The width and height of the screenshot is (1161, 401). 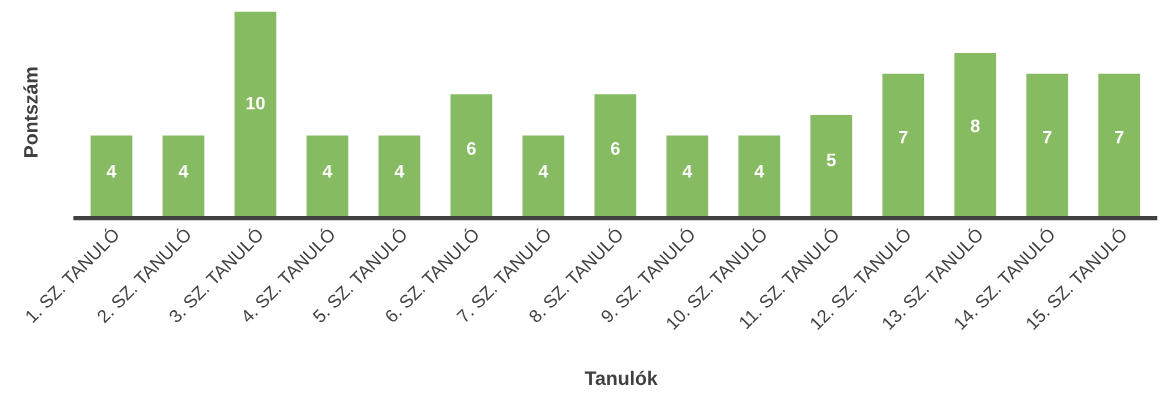 What do you see at coordinates (975, 126) in the screenshot?
I see `data-label: 8` at bounding box center [975, 126].